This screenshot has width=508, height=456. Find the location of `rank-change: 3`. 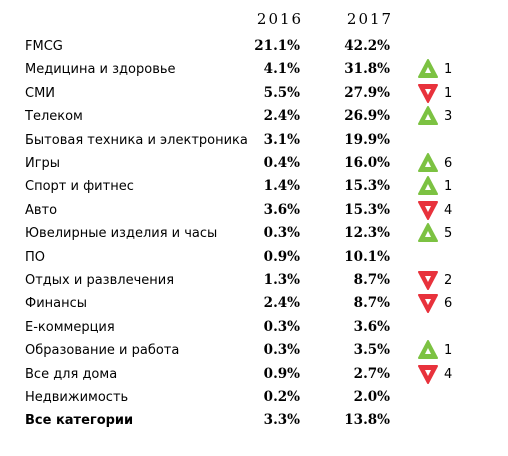

rank-change: 3 is located at coordinates (448, 116).